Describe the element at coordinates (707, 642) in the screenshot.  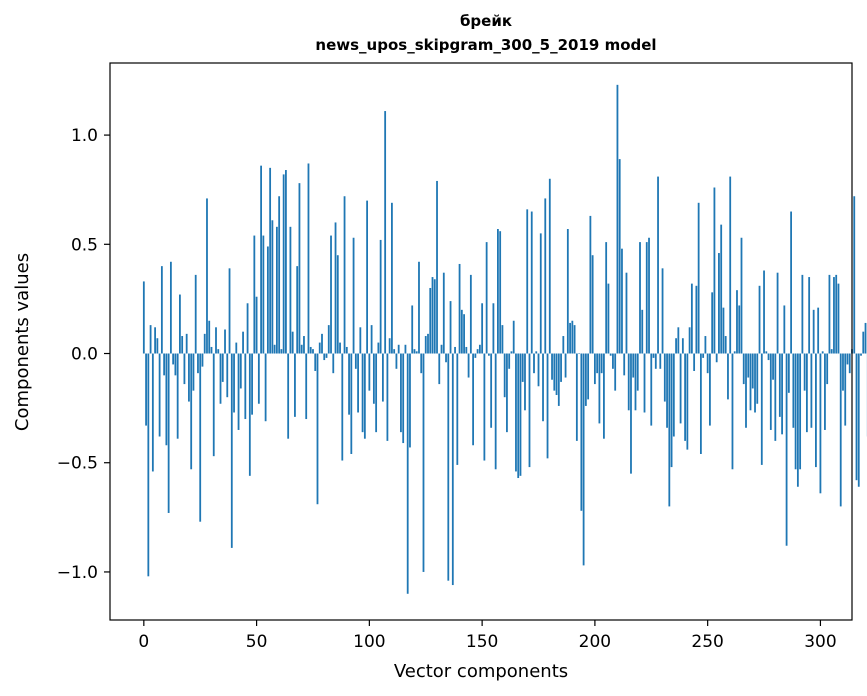
I see `x-tick-label: 250` at that location.